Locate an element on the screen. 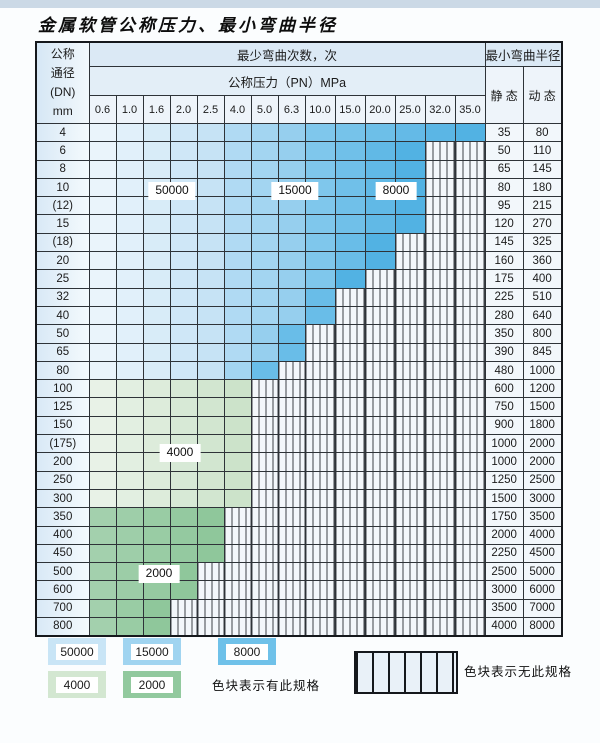  table-row: 100 600 1200 is located at coordinates (299, 389).